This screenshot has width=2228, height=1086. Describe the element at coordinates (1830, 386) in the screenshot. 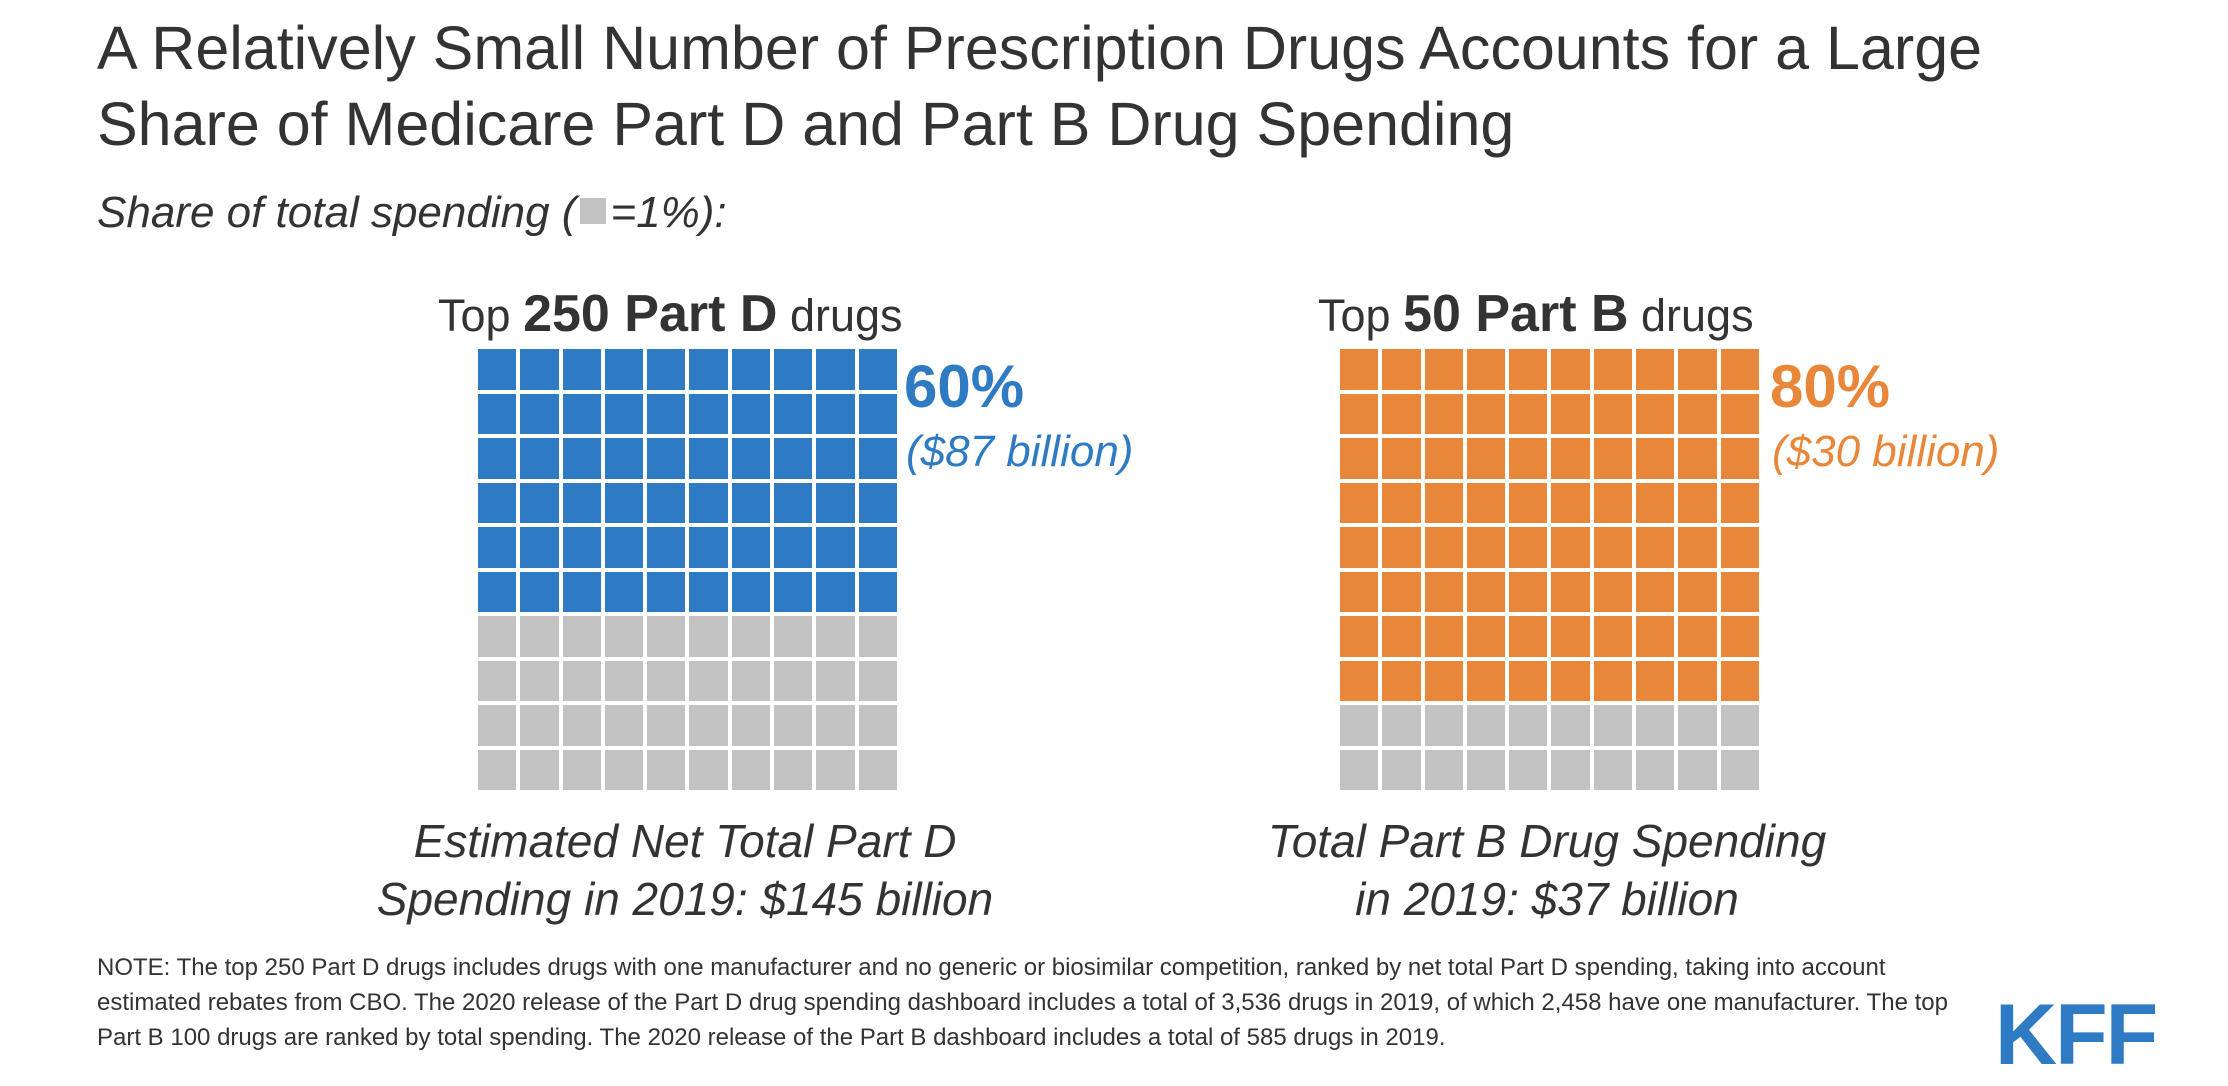

I see `percent-label-part-b: 80%` at that location.